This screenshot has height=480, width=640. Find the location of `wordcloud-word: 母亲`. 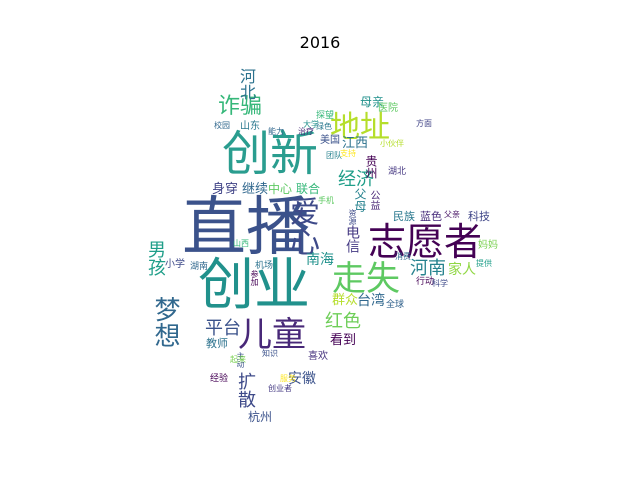

wordcloud-word: 母亲 is located at coordinates (372, 102).